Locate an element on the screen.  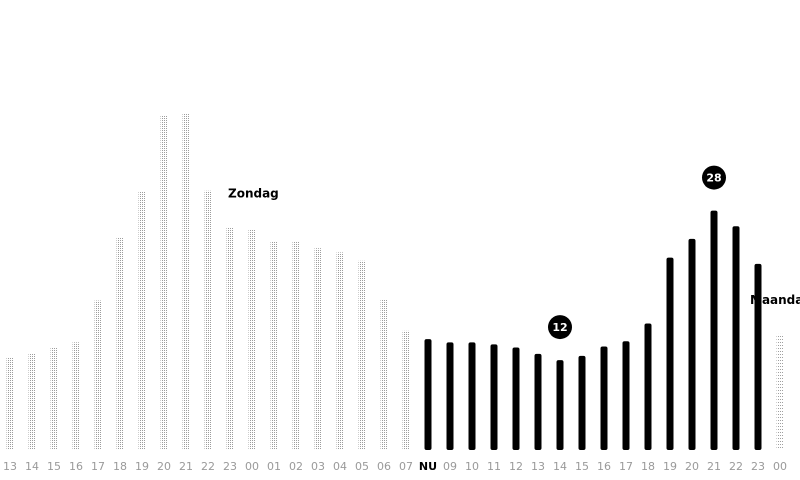
value-badge-label: 28 is located at coordinates (713, 178).